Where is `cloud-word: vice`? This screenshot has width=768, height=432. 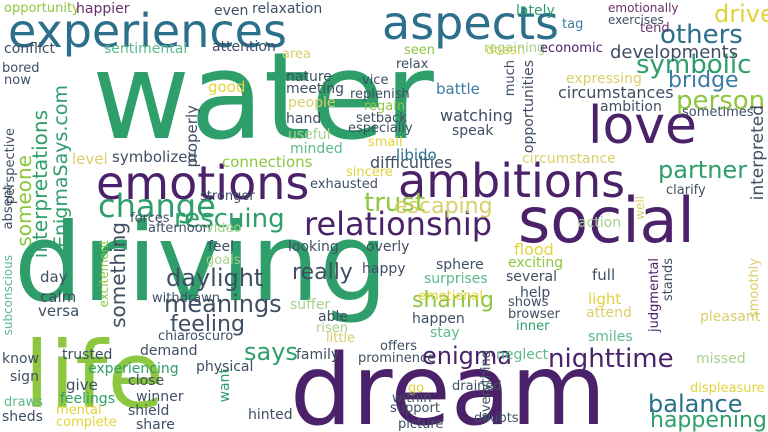
cloud-word: vice is located at coordinates (375, 80).